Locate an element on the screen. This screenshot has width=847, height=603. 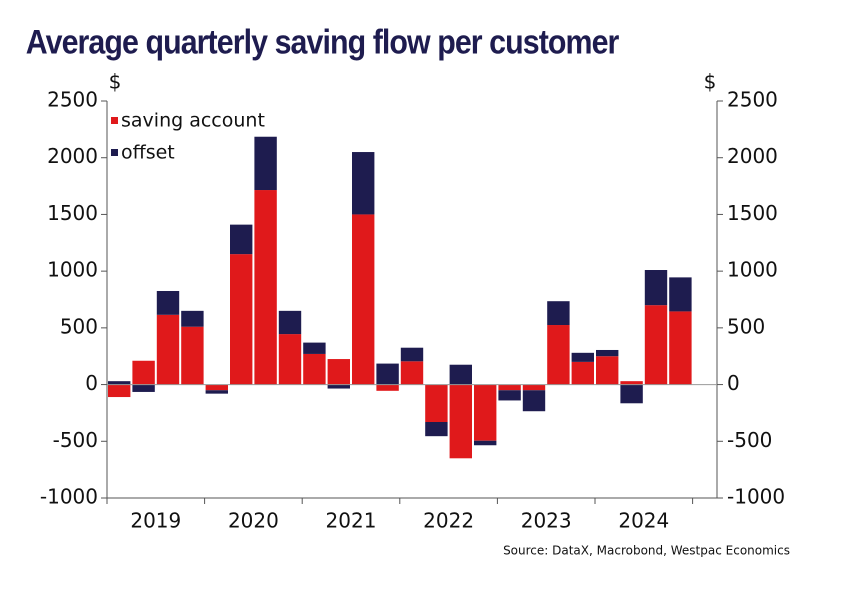
y-tick-label: 500 is located at coordinates (79, 326).